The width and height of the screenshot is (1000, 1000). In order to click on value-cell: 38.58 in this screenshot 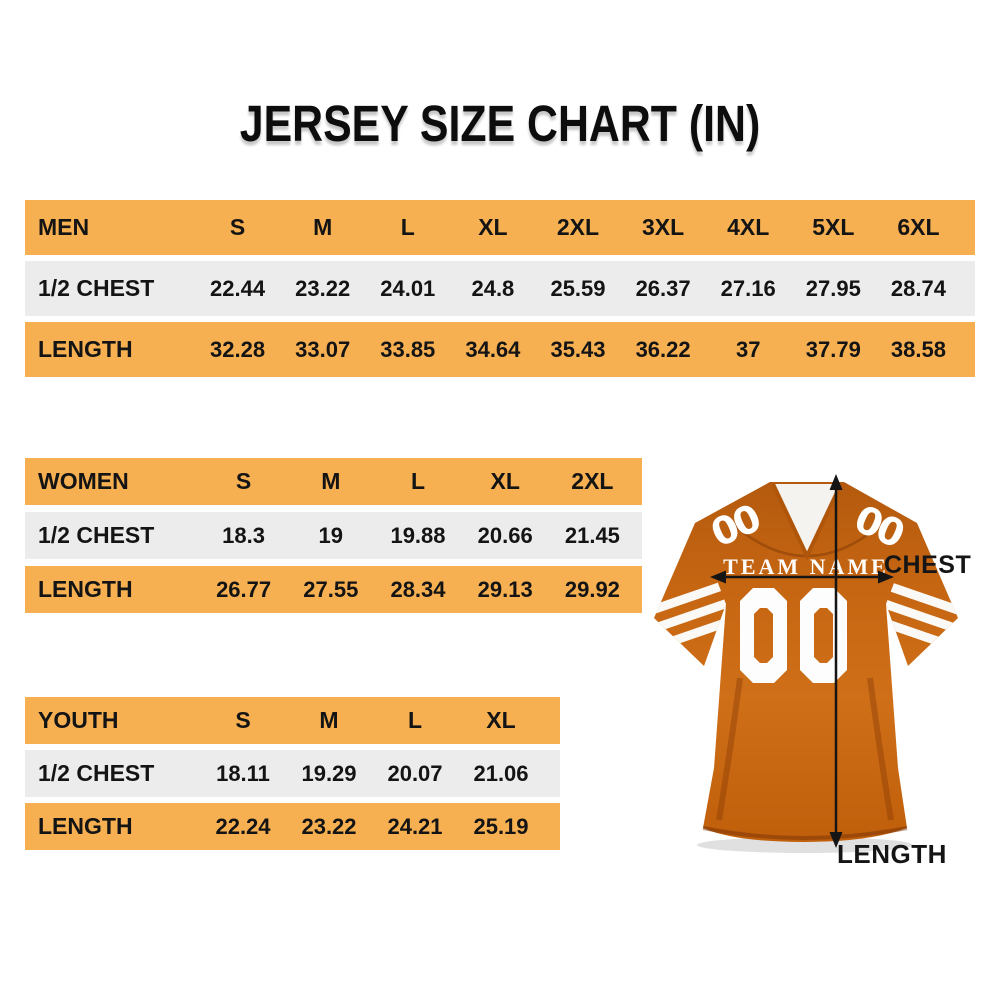, I will do `click(918, 349)`.